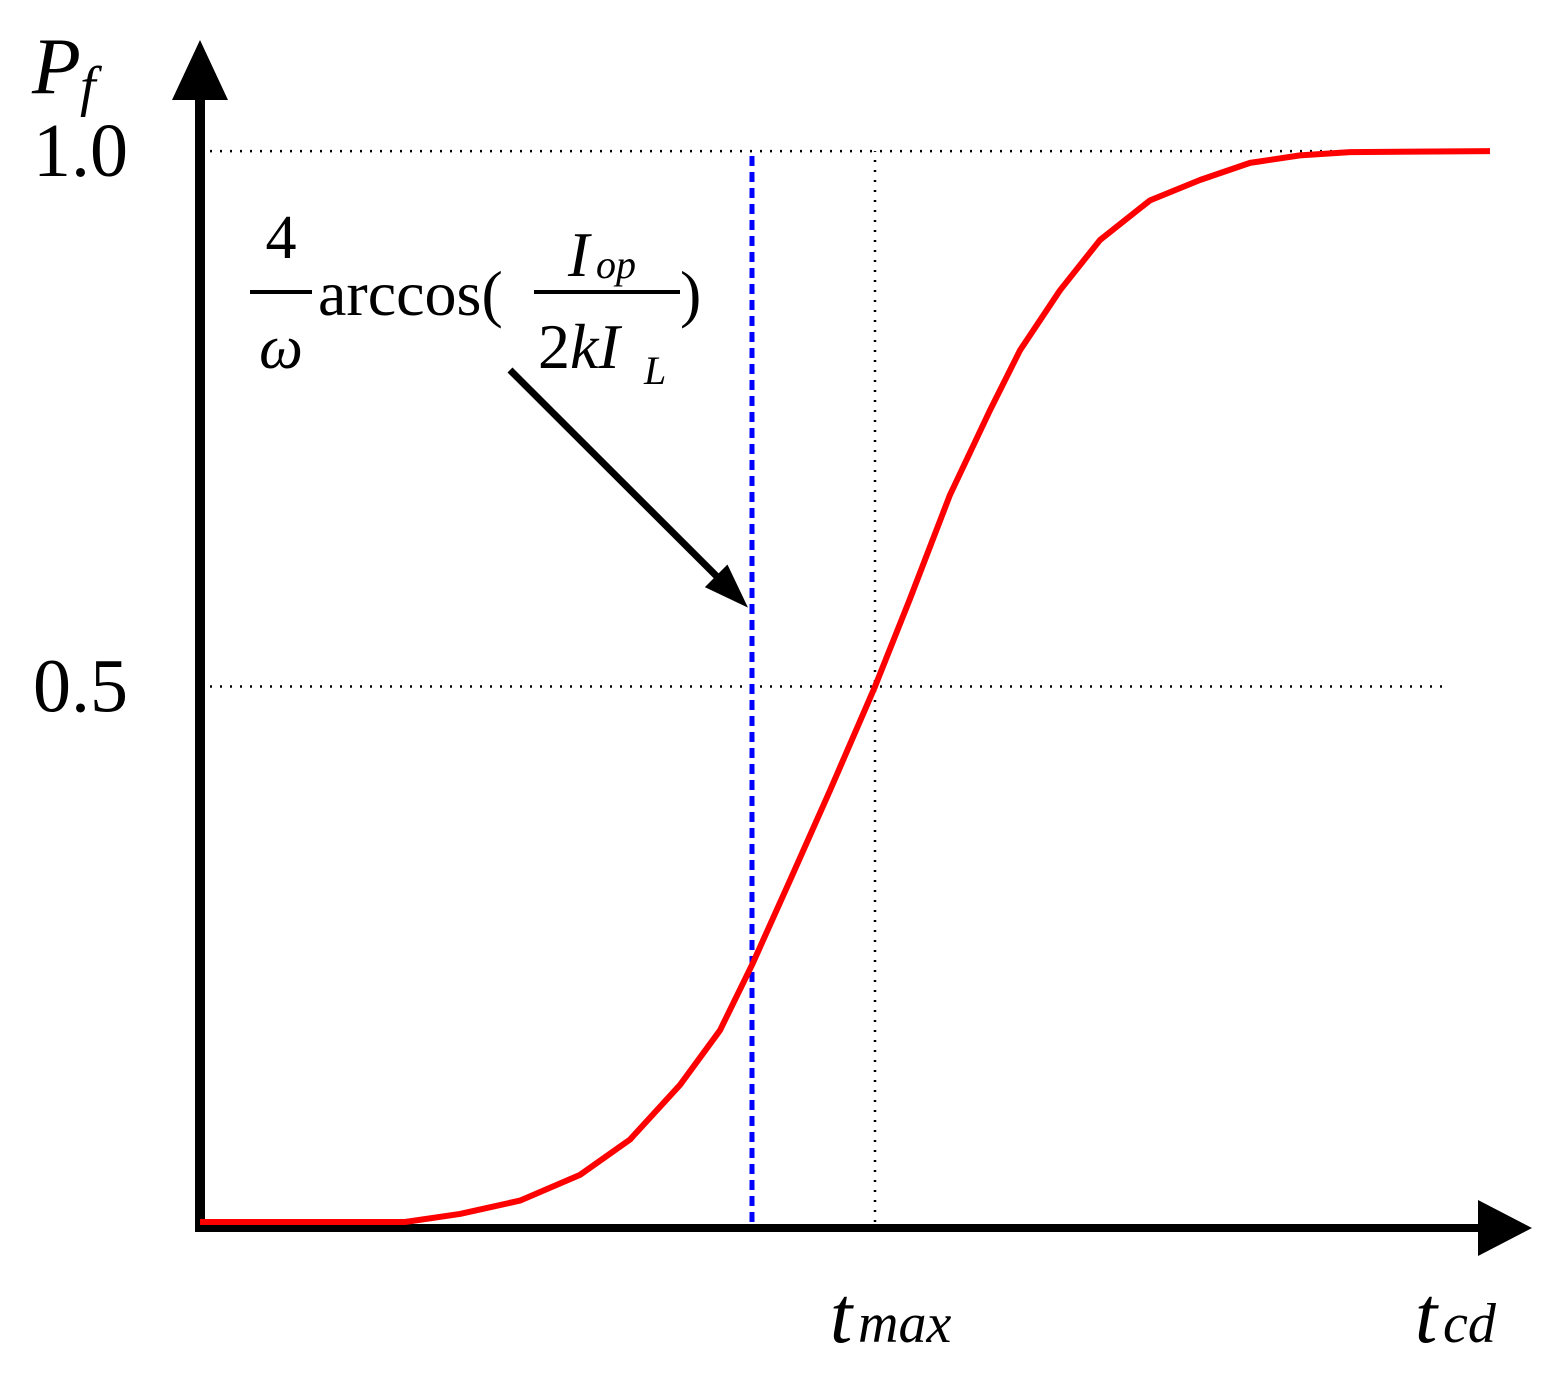 The height and width of the screenshot is (1380, 1563). What do you see at coordinates (726, 586) in the screenshot?
I see `annotation-arrow-head` at bounding box center [726, 586].